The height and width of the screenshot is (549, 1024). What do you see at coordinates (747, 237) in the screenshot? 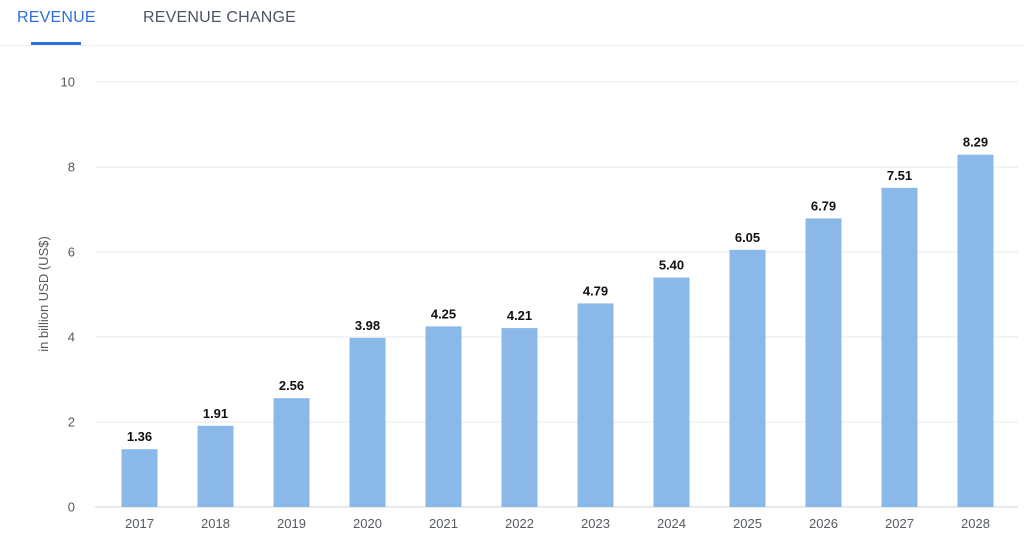
I see `data-label: 6.05` at bounding box center [747, 237].